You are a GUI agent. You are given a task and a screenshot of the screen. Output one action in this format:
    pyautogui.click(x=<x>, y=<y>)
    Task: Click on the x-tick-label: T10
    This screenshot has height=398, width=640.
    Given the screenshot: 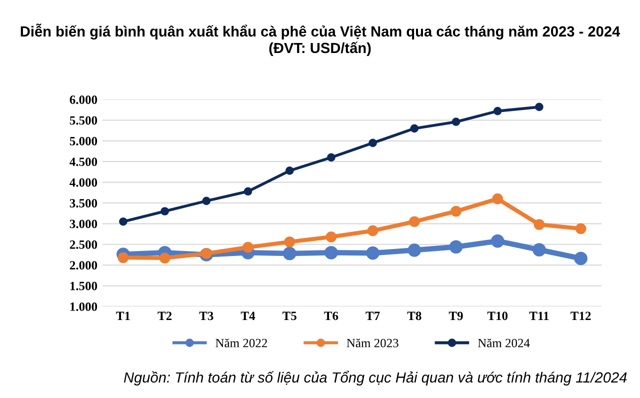 What is the action you would take?
    pyautogui.click(x=497, y=316)
    